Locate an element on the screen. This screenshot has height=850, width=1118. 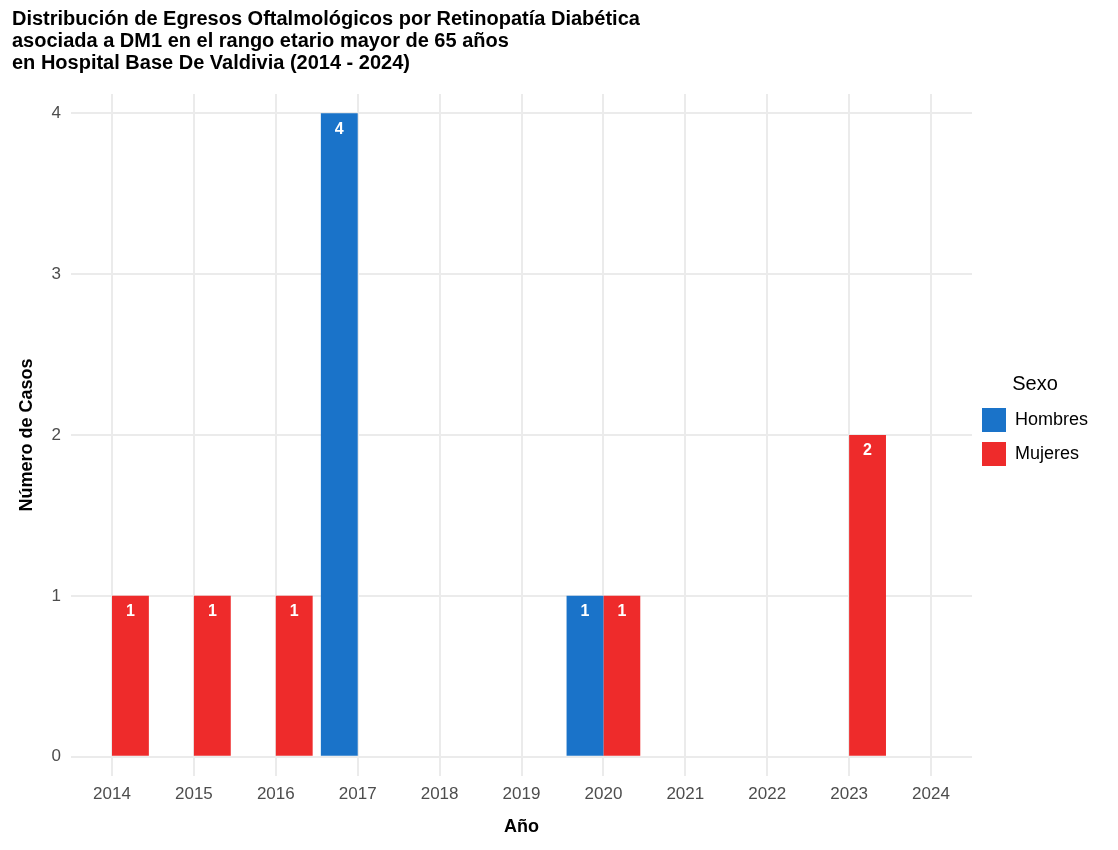
x-tick-label: 2018 is located at coordinates (439, 793).